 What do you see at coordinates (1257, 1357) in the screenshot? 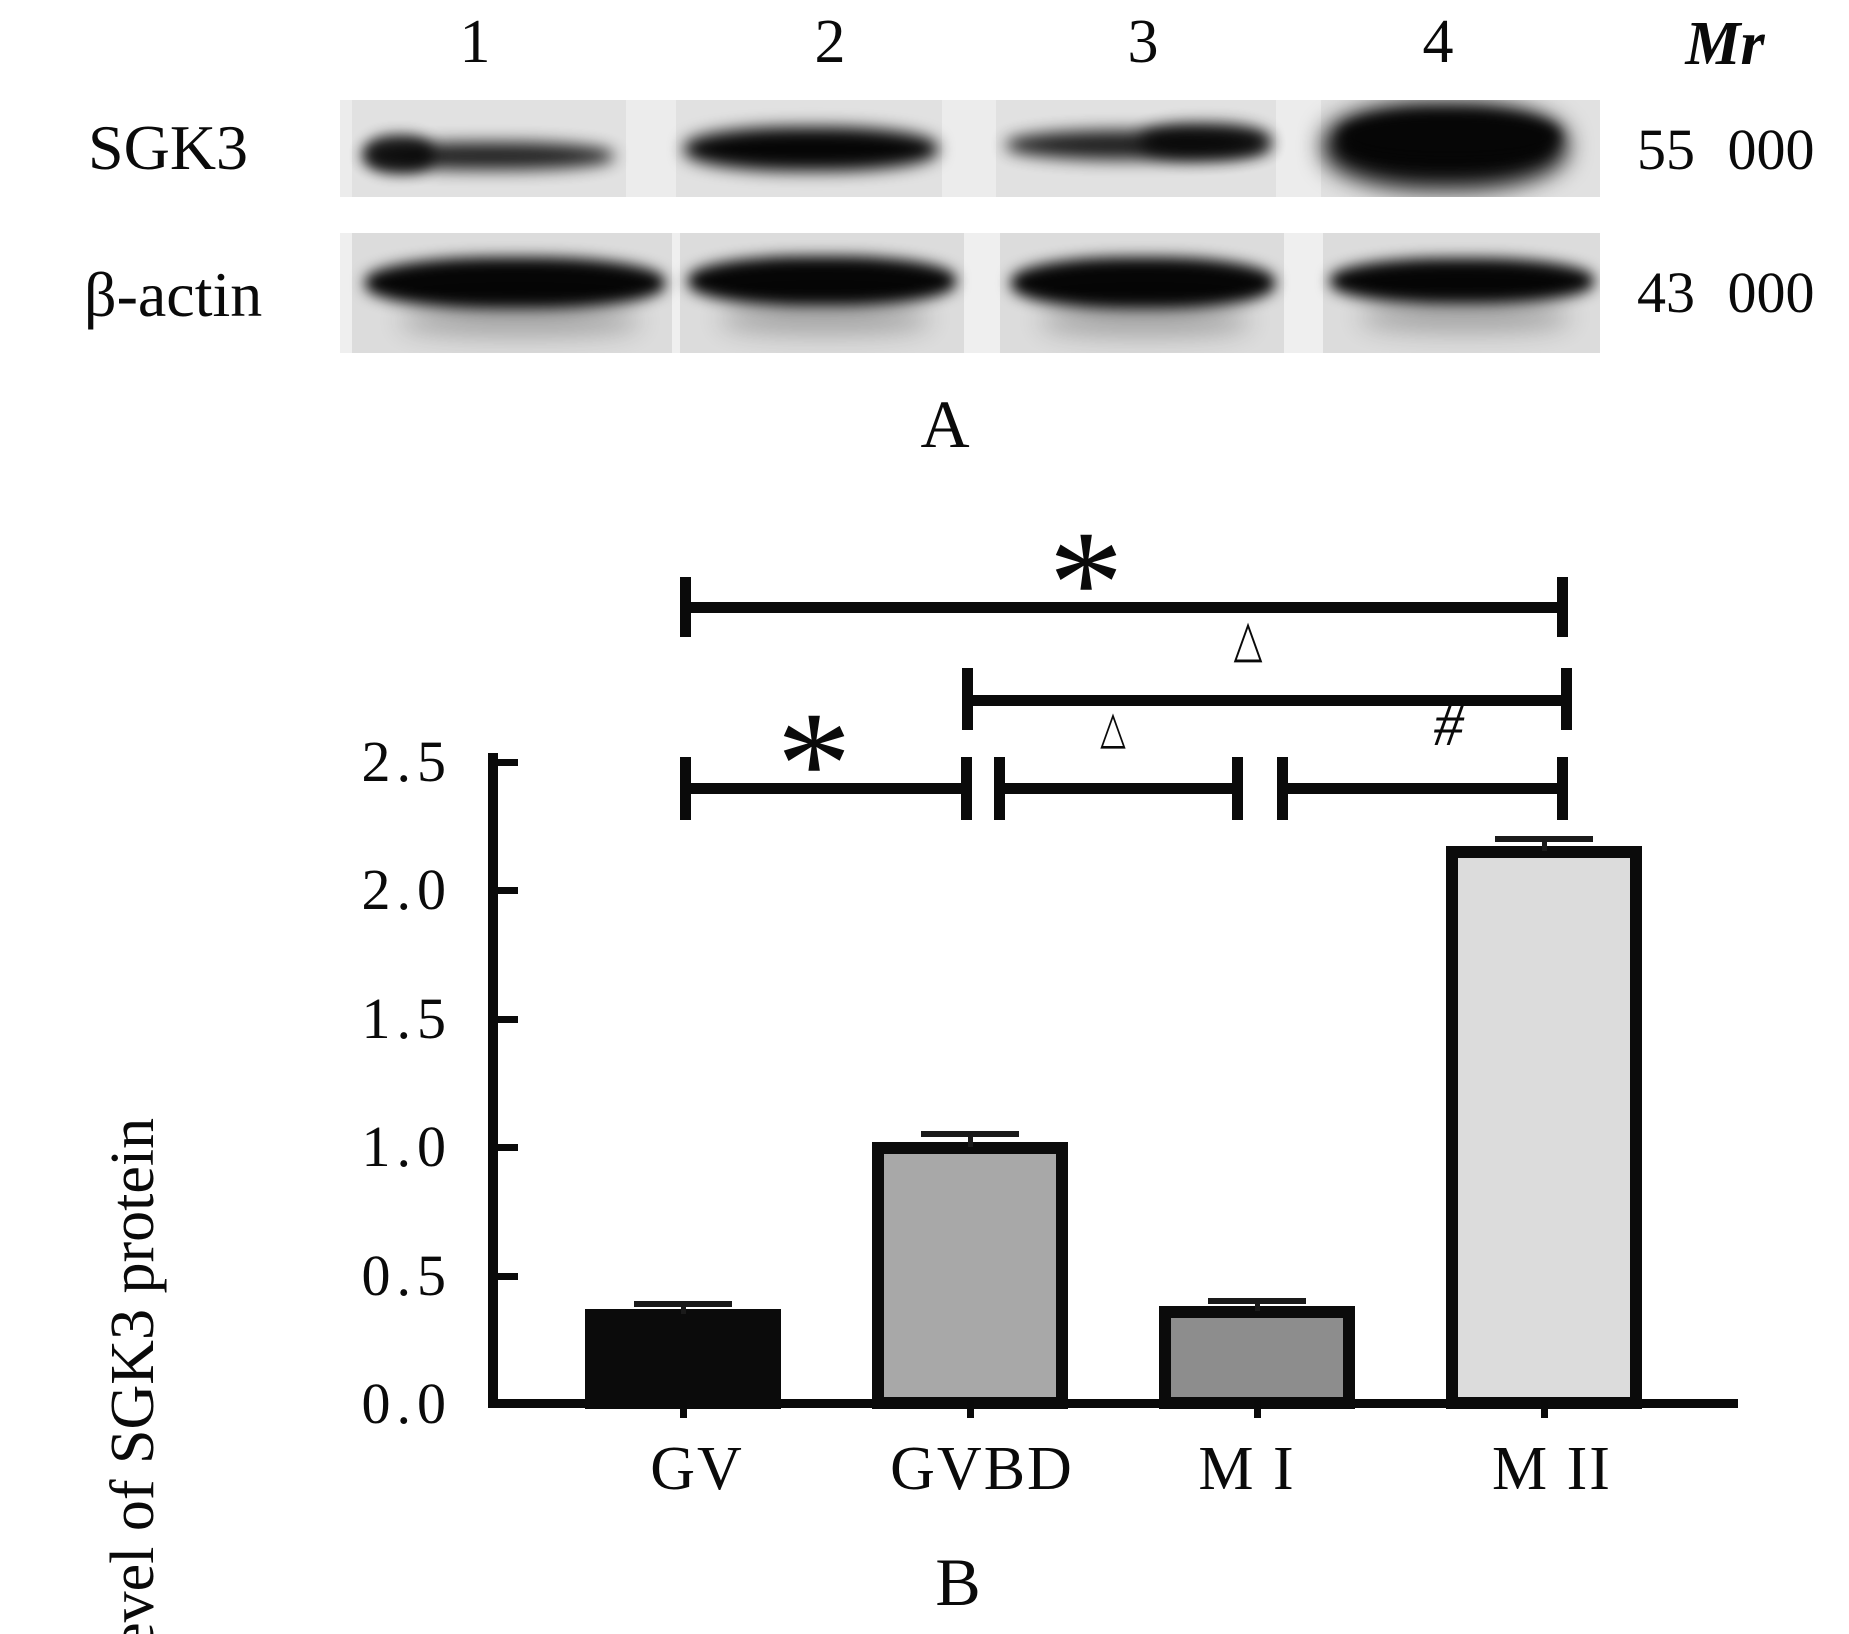
I see `bar-M I` at bounding box center [1257, 1357].